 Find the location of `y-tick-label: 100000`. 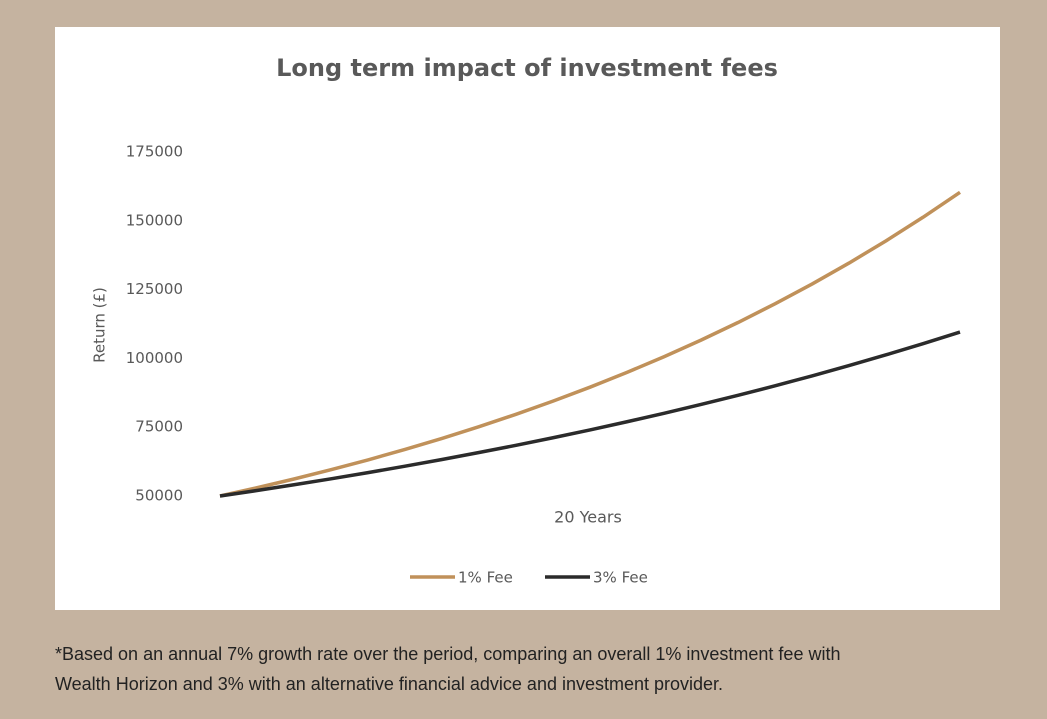

y-tick-label: 100000 is located at coordinates (154, 358).